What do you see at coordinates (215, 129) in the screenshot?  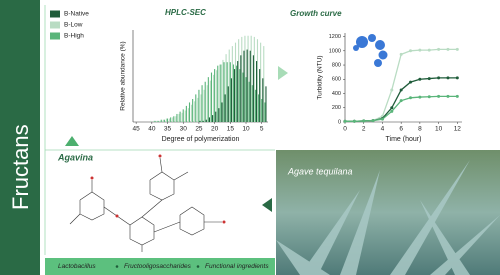 I see `x-tick-label: 20` at bounding box center [215, 129].